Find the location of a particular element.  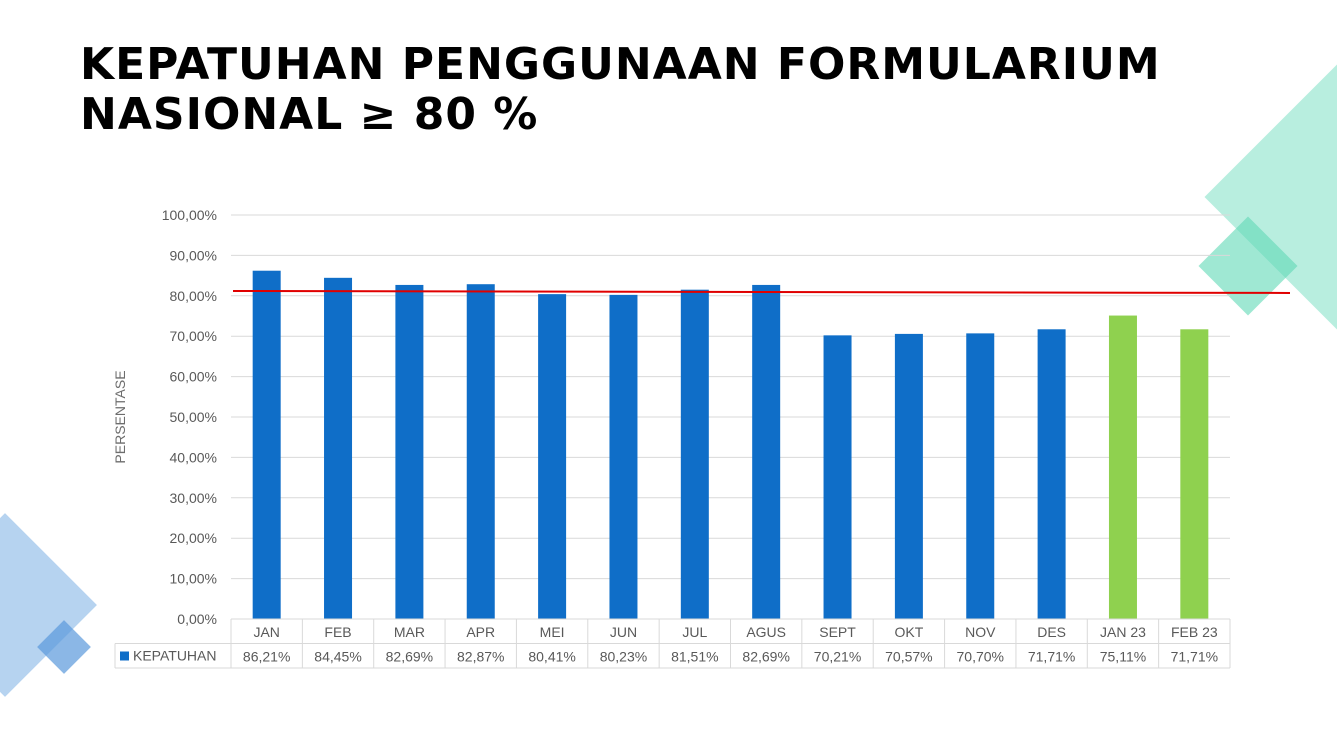

y-tick-label: 100,00% is located at coordinates (189, 215).